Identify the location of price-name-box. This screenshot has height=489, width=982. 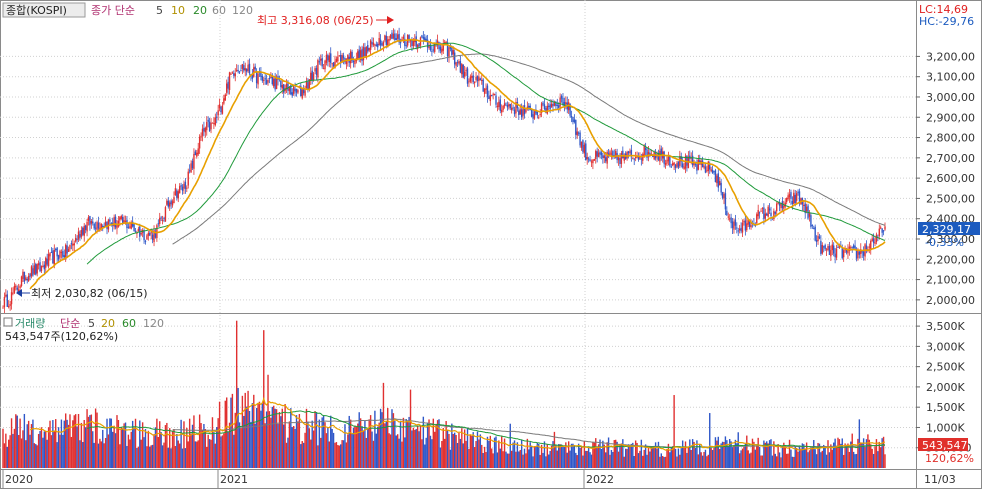
(44, 10).